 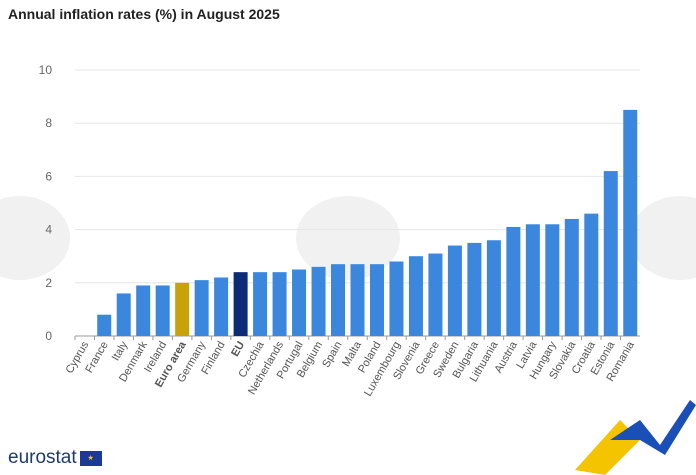 I want to click on bar-slovenia, so click(x=415, y=296).